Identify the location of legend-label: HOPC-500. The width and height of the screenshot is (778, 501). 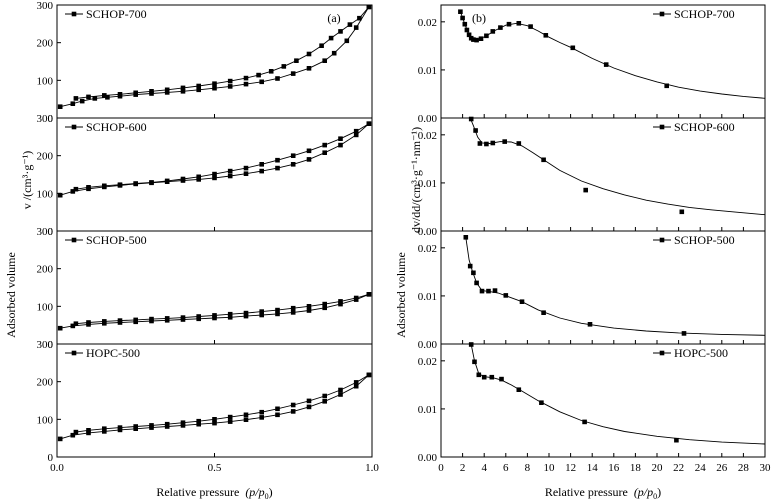
(701, 353).